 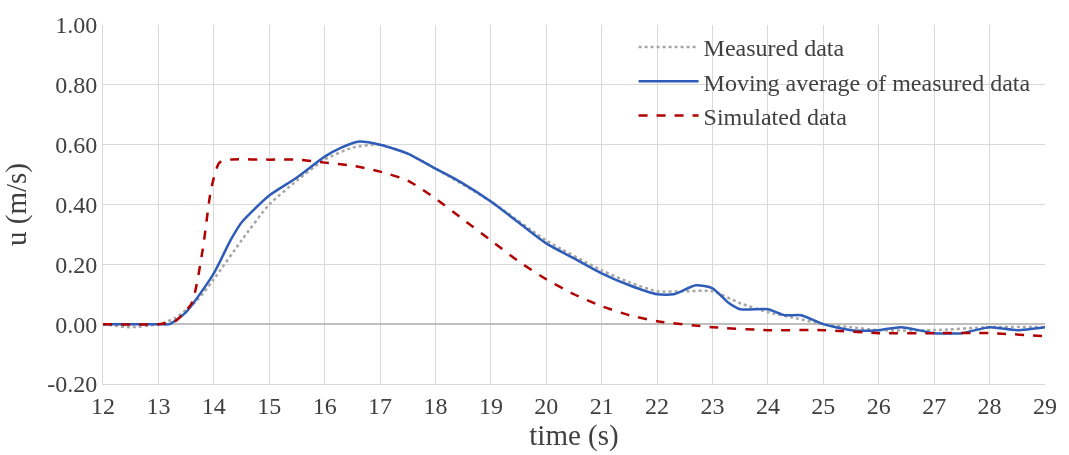 What do you see at coordinates (16, 204) in the screenshot?
I see `y-axis-title: u (m/s)` at bounding box center [16, 204].